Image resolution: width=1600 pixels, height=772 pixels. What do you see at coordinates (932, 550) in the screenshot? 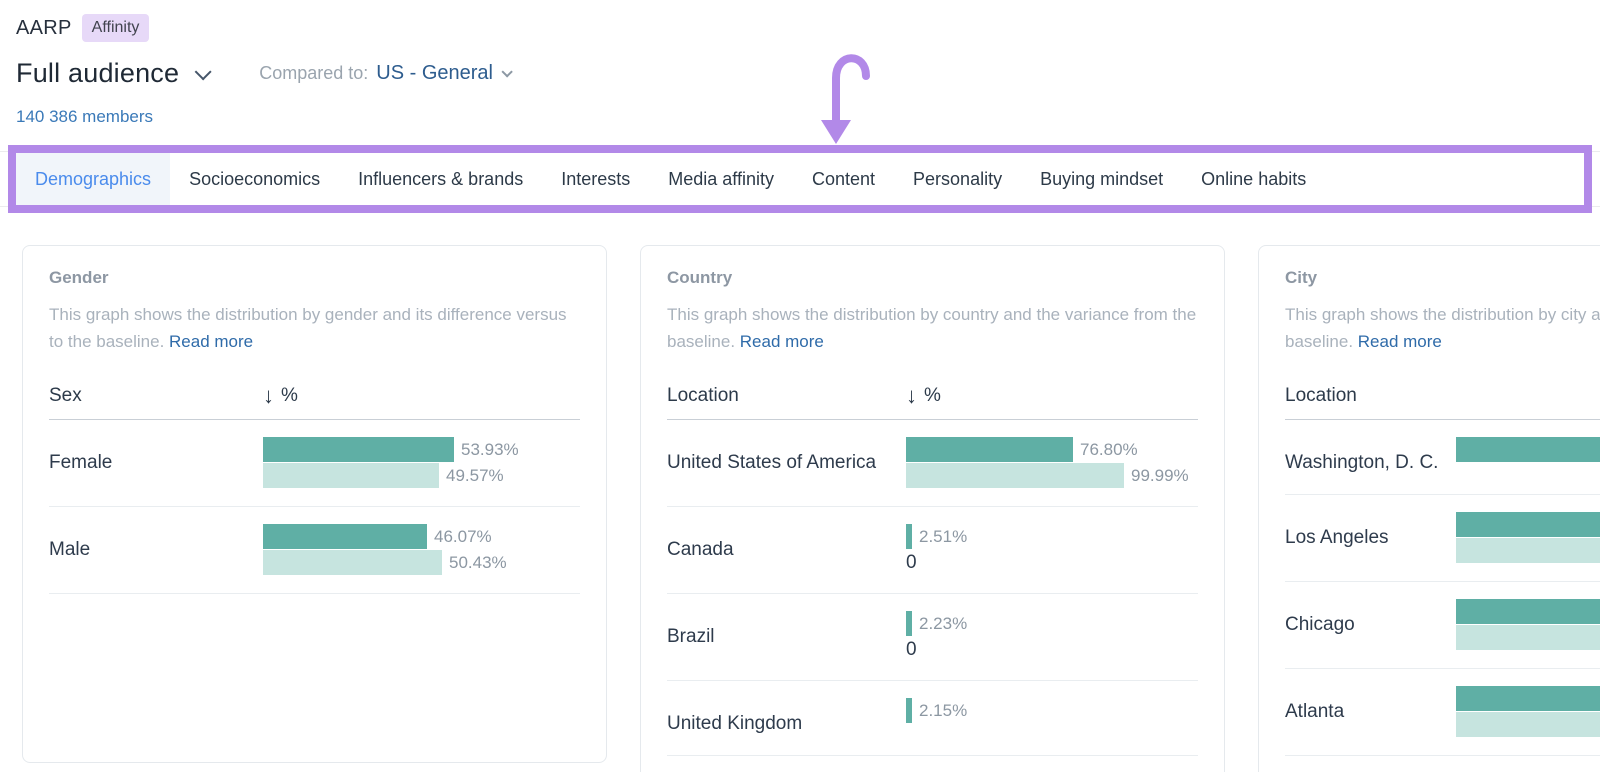
I see `table-row: Canada 2.51% 0` at bounding box center [932, 550].